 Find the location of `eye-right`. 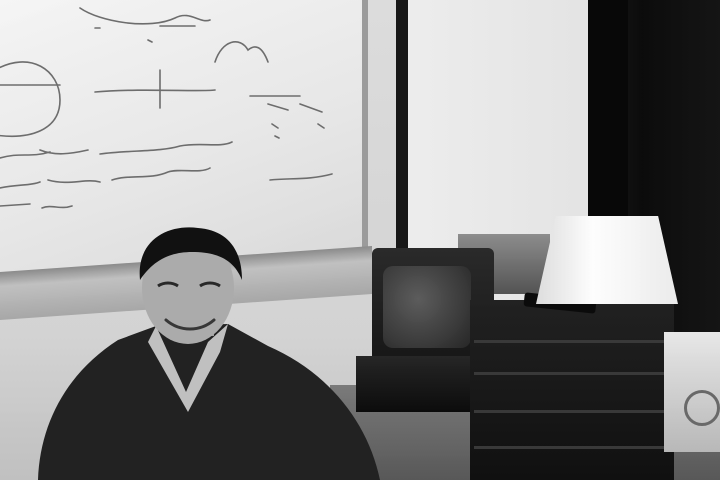

eye-right is located at coordinates (210, 284).